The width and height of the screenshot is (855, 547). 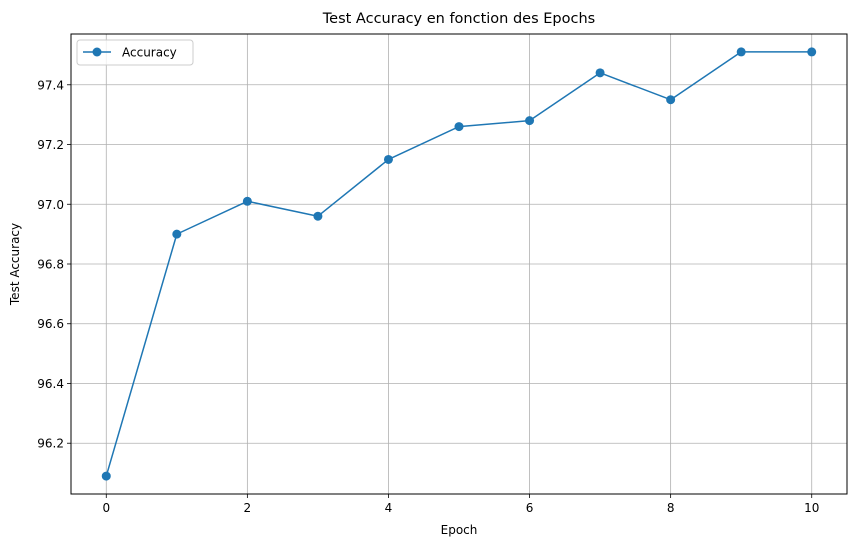 I want to click on x-tick-label: 2, so click(x=248, y=508).